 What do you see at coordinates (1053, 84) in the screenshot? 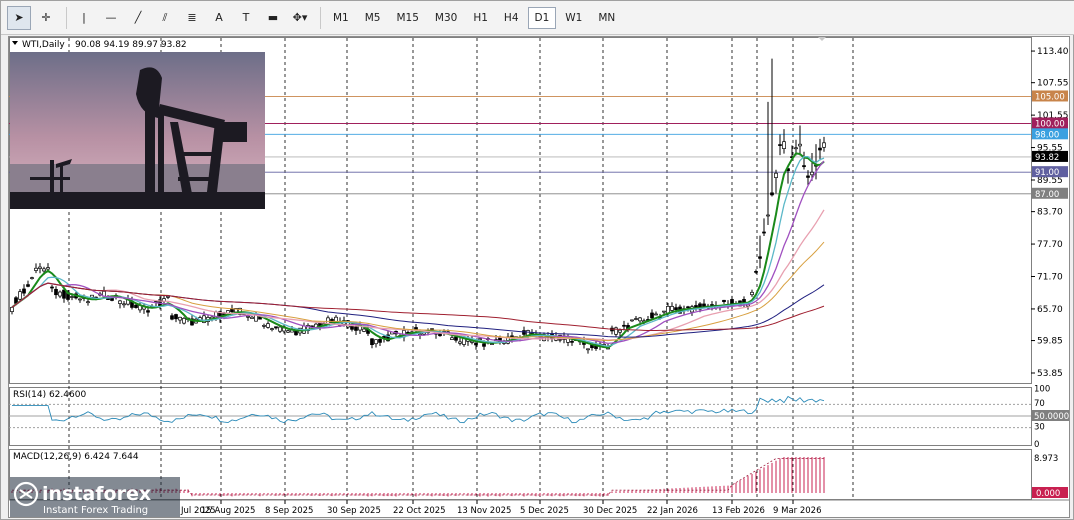
I see `price-tick-label: 107.55` at bounding box center [1053, 84].